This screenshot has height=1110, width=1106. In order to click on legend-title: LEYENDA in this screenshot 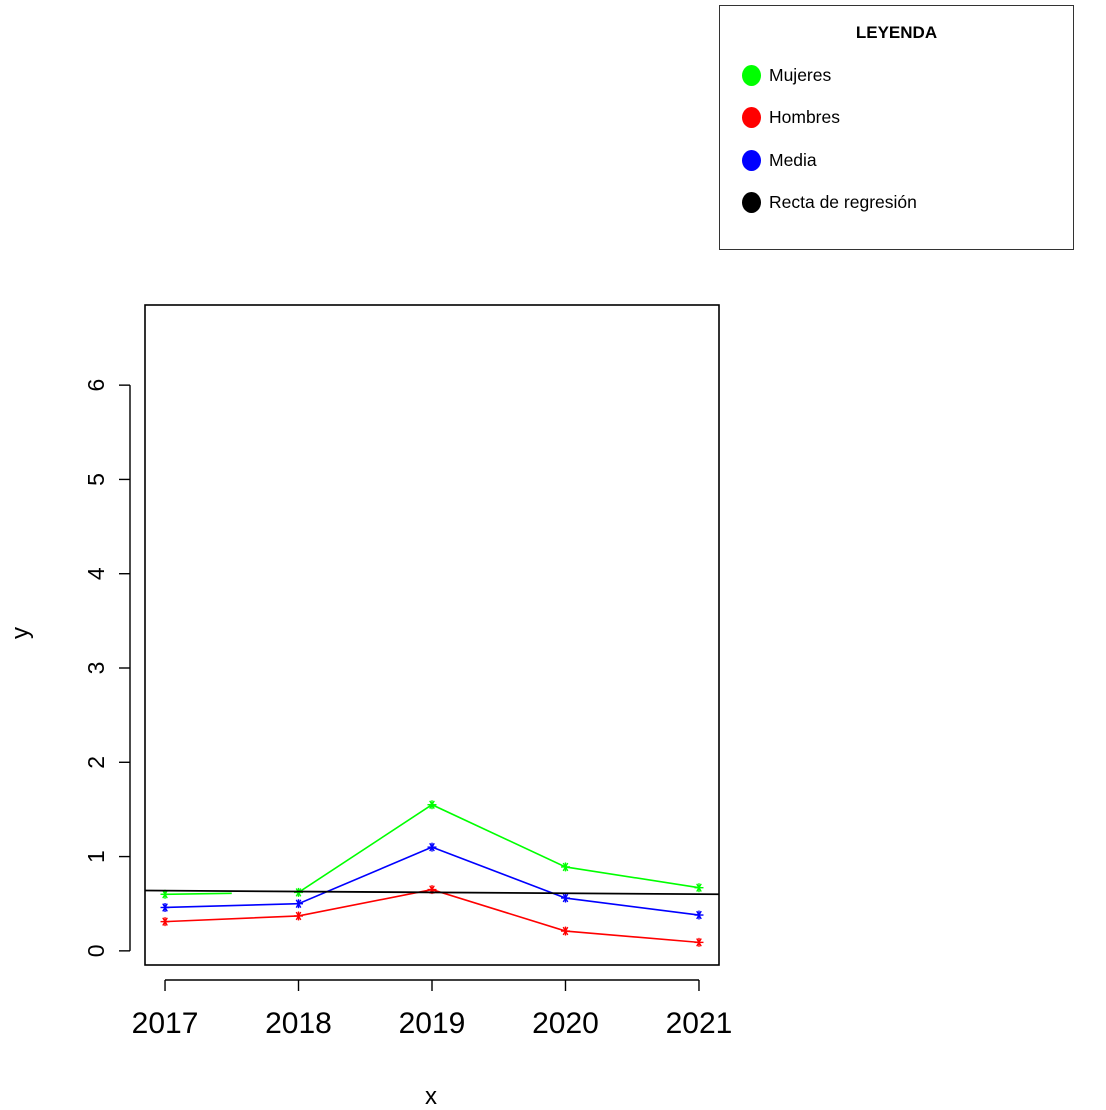, I will do `click(896, 32)`.